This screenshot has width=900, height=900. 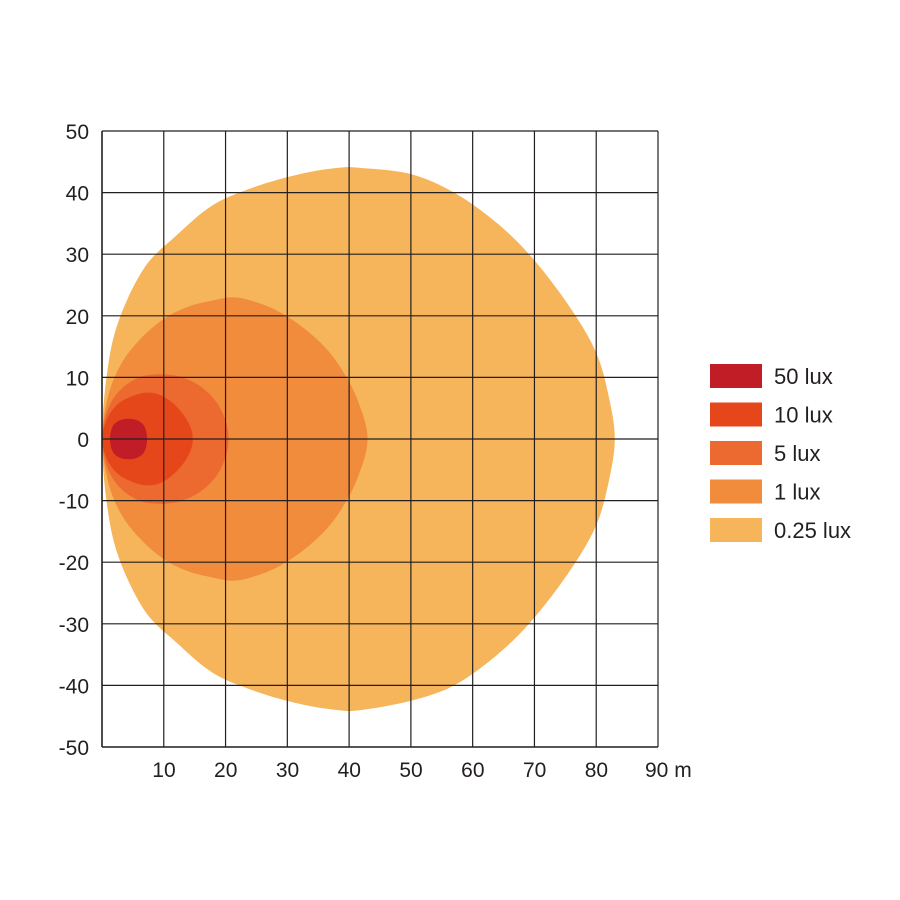 What do you see at coordinates (534, 770) in the screenshot?
I see `x-tick-label: 70` at bounding box center [534, 770].